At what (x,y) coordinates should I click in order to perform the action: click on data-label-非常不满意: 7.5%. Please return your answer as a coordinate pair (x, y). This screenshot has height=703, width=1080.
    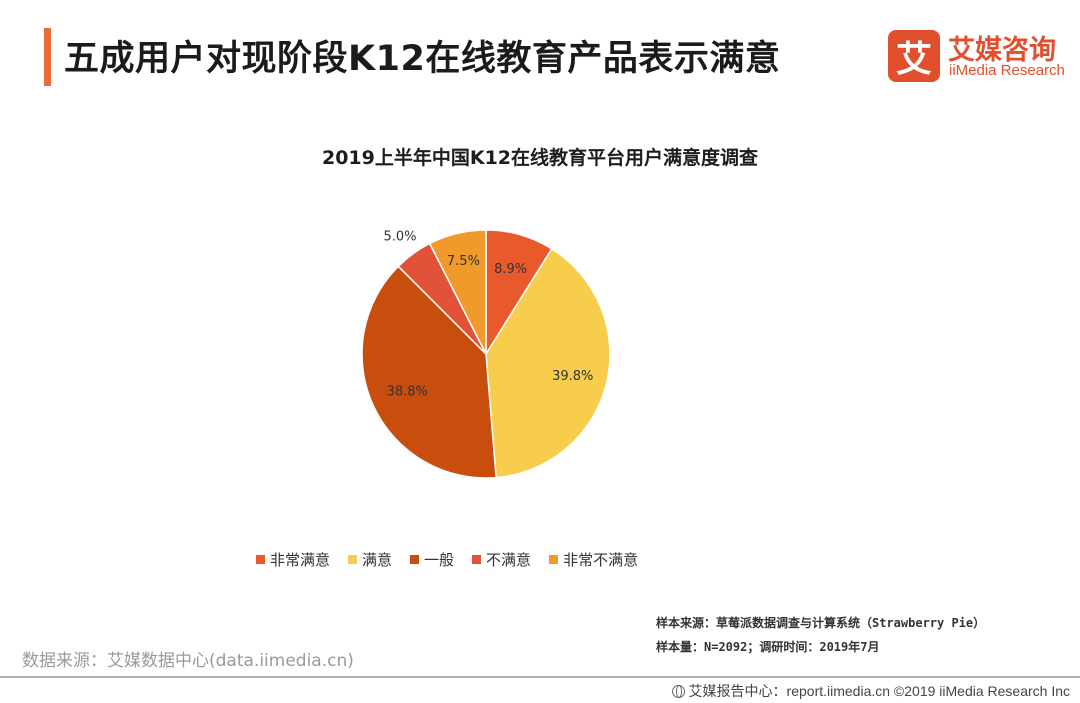
    Looking at the image, I should click on (463, 261).